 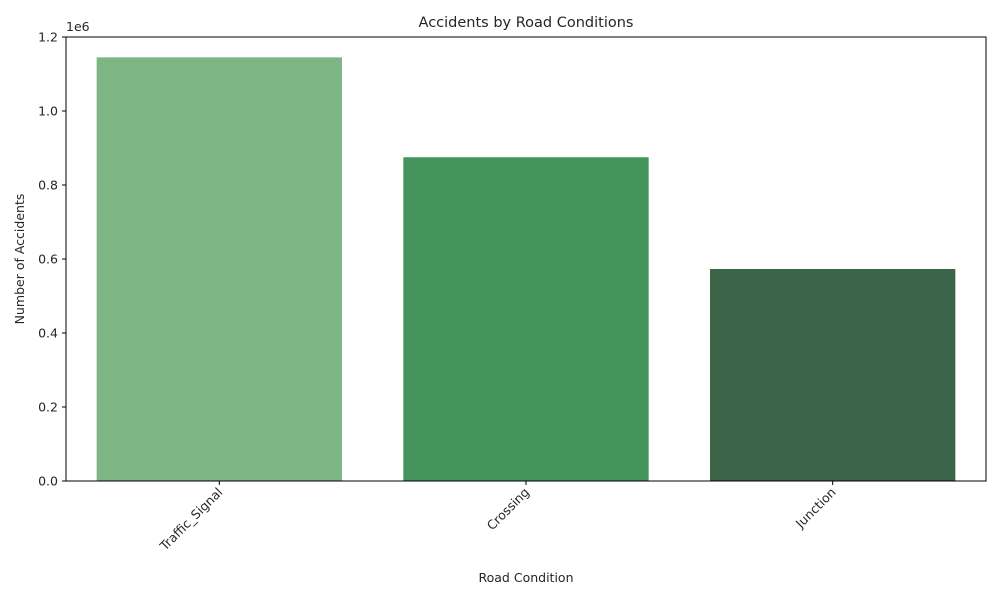 I want to click on bar-junction, so click(x=833, y=374).